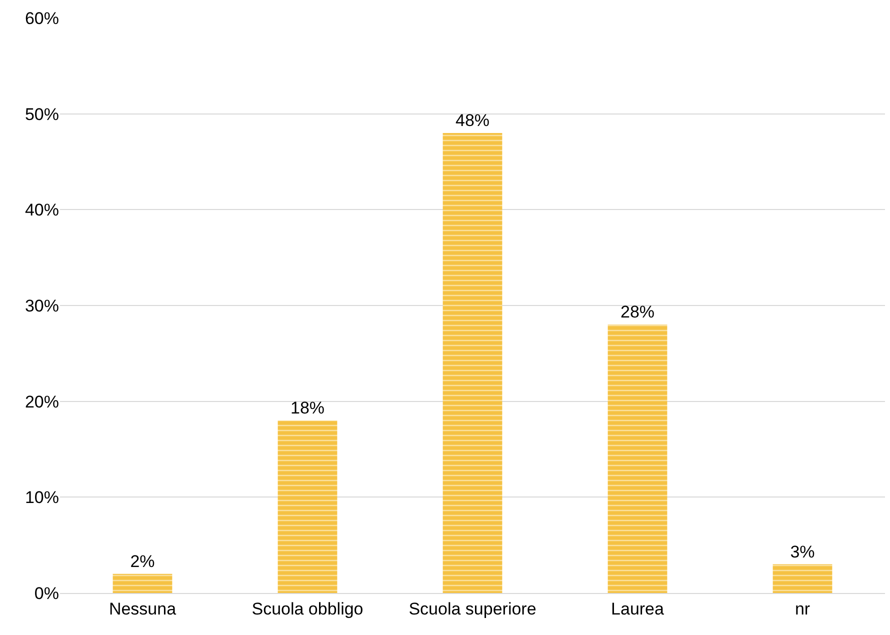 The image size is (890, 635). I want to click on y-tick-label: 10%, so click(41, 498).